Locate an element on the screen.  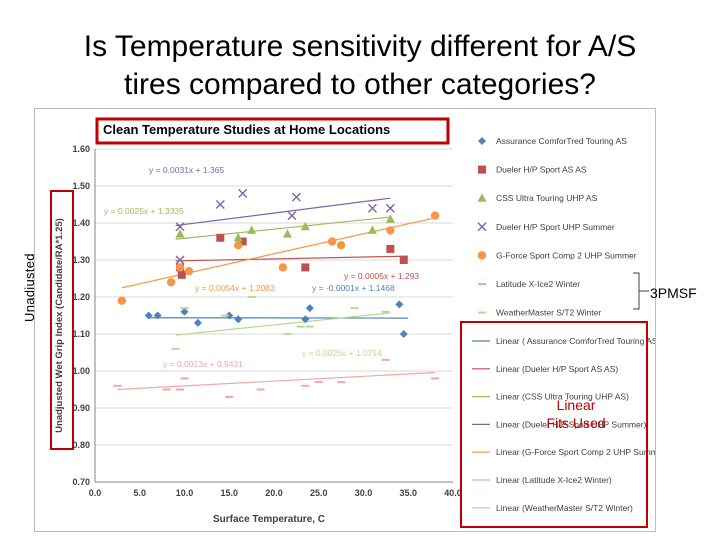
y-tick-label: 1.10 is located at coordinates (81, 334).